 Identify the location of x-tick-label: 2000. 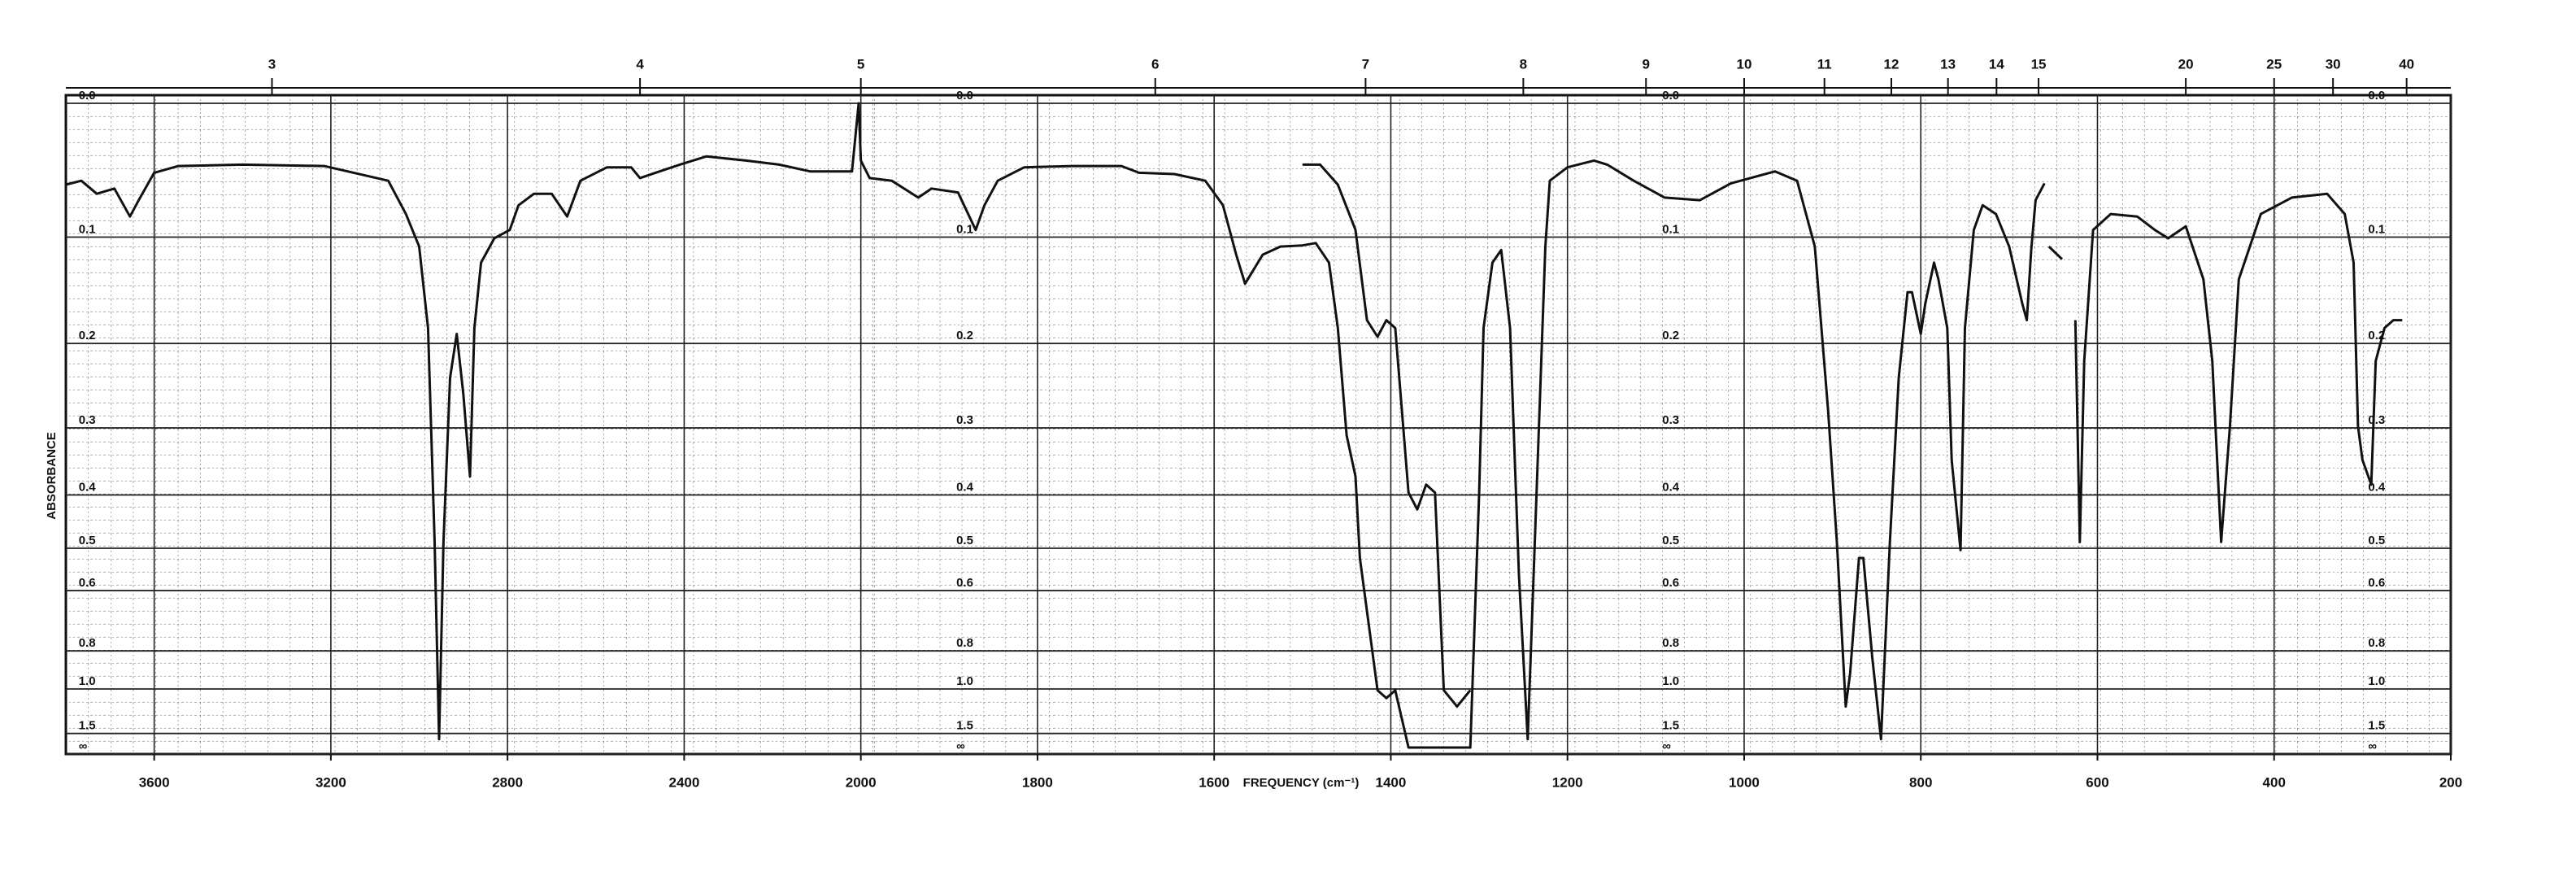
(861, 782).